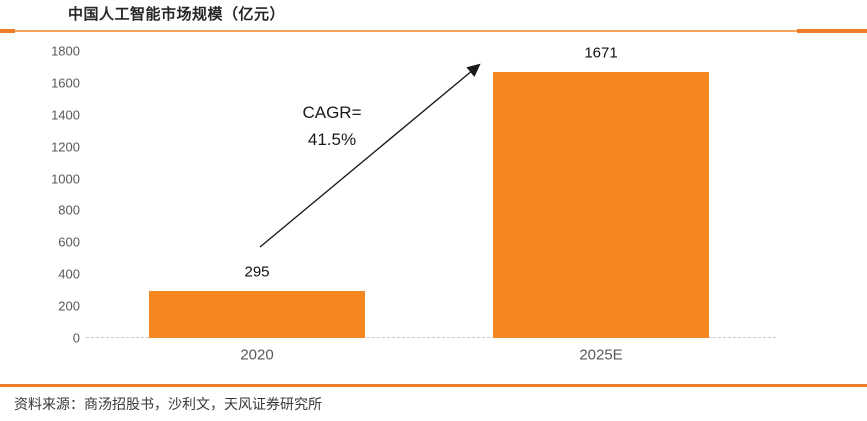 This screenshot has height=421, width=867. What do you see at coordinates (69, 210) in the screenshot?
I see `y-axis-tick-label: 800` at bounding box center [69, 210].